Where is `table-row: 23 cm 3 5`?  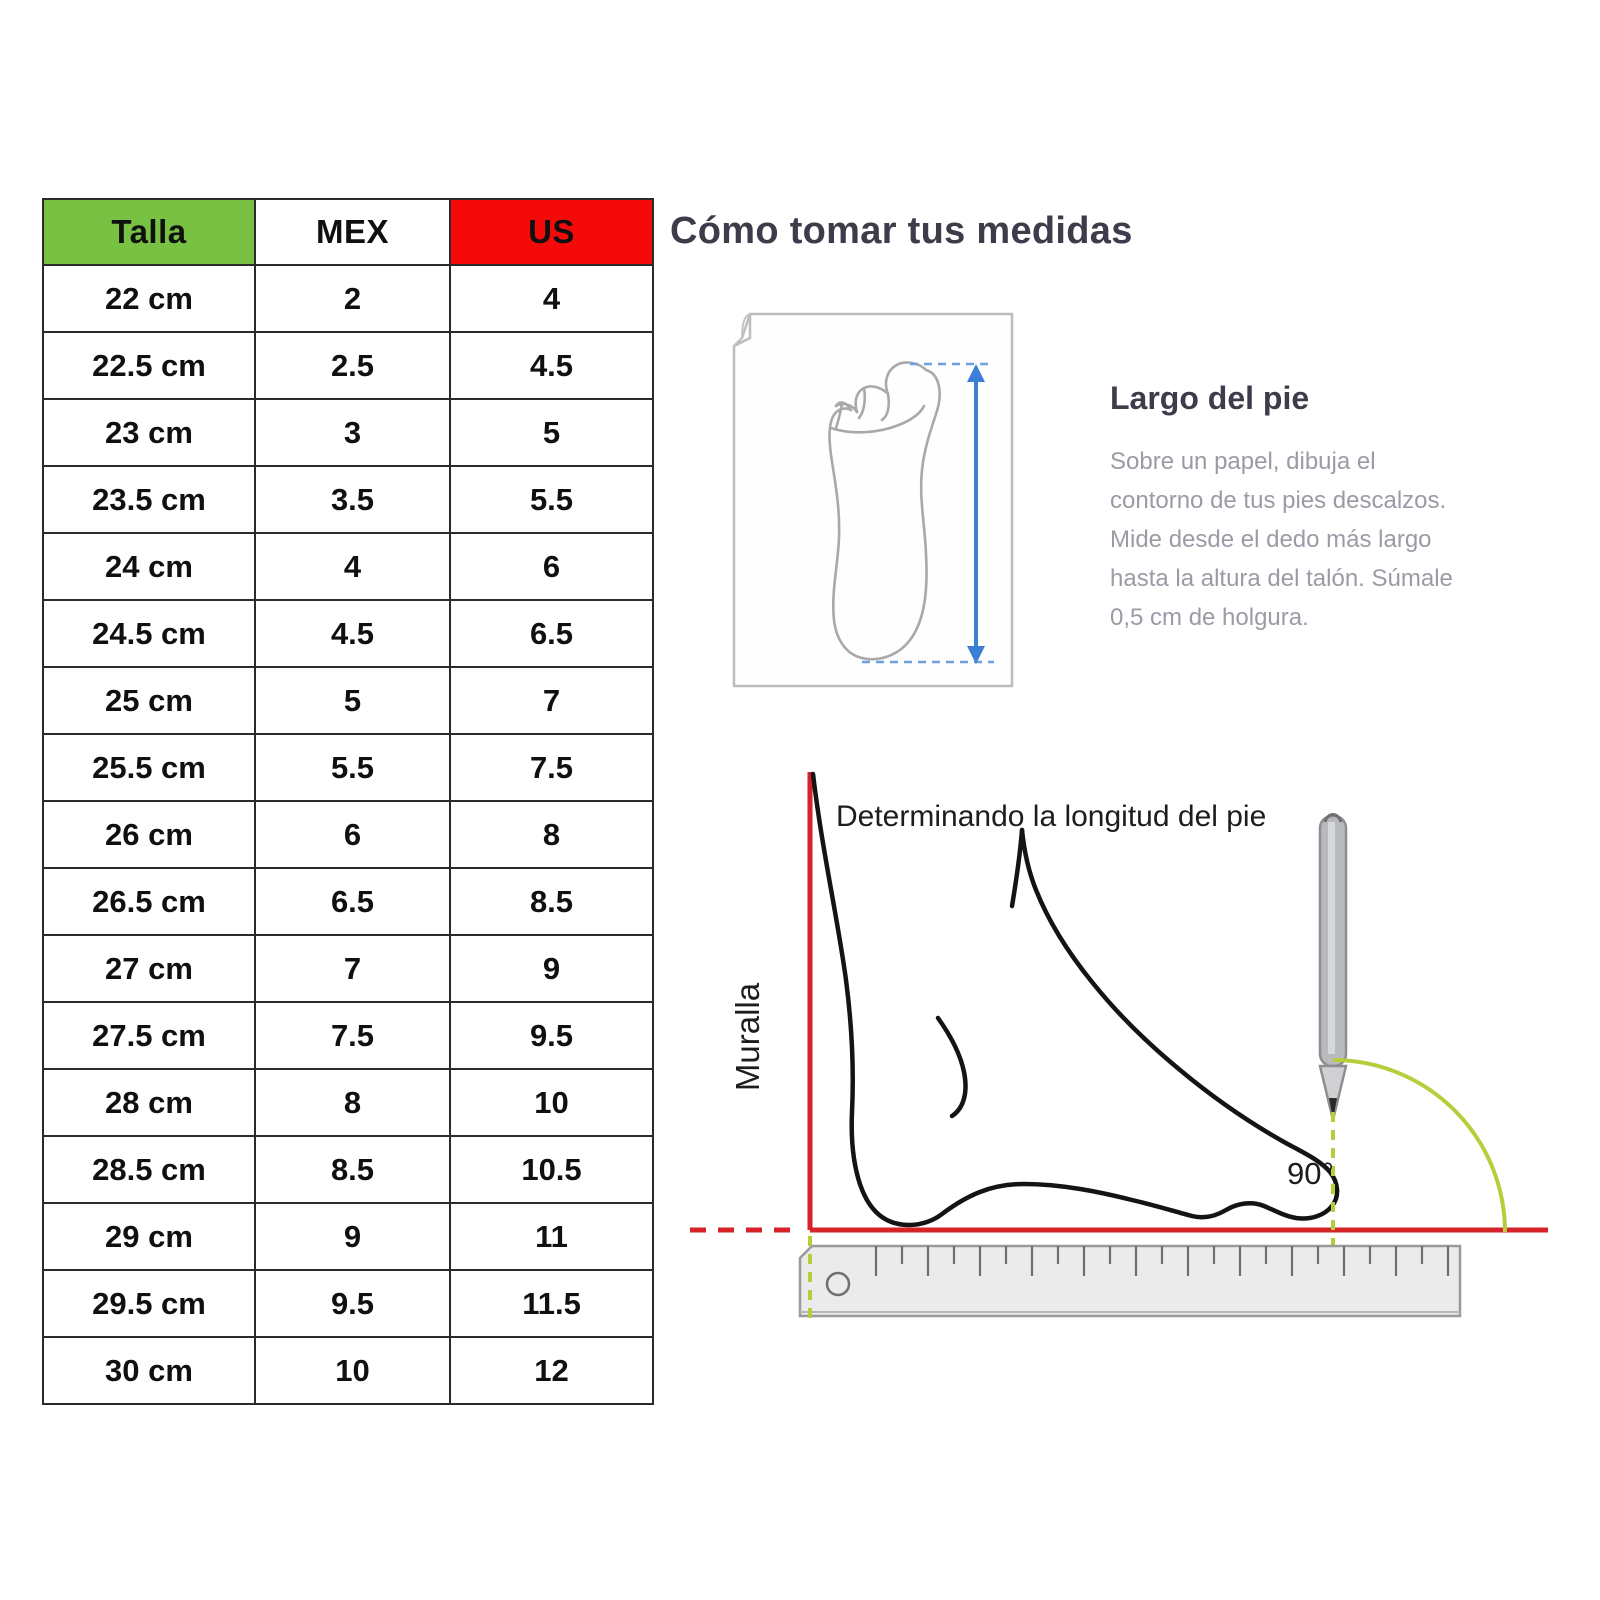
table-row: 23 cm 3 5 is located at coordinates (348, 432).